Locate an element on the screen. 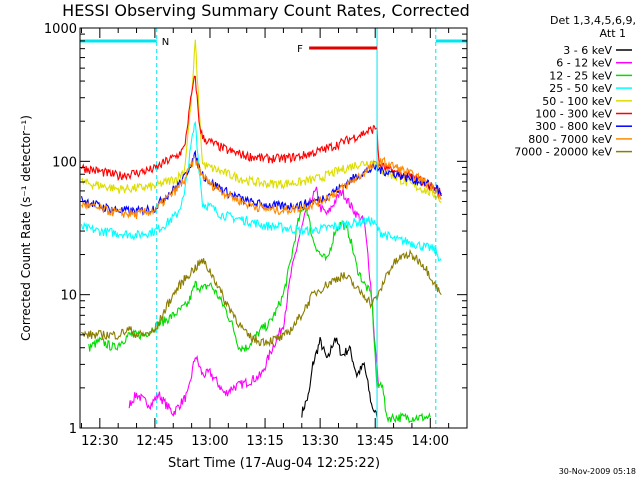 The width and height of the screenshot is (640, 480). legend-label: 800 - 7000 keV is located at coordinates (570, 139).